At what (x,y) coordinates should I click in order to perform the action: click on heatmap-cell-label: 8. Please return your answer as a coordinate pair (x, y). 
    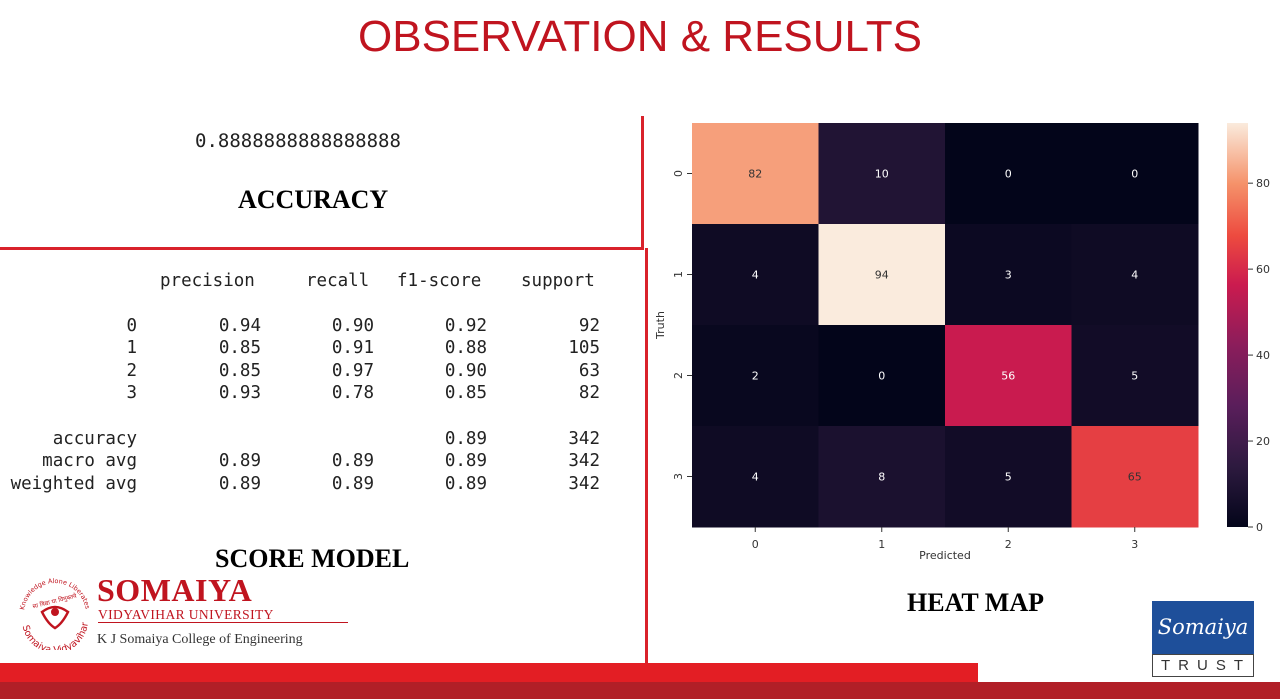
    Looking at the image, I should click on (881, 477).